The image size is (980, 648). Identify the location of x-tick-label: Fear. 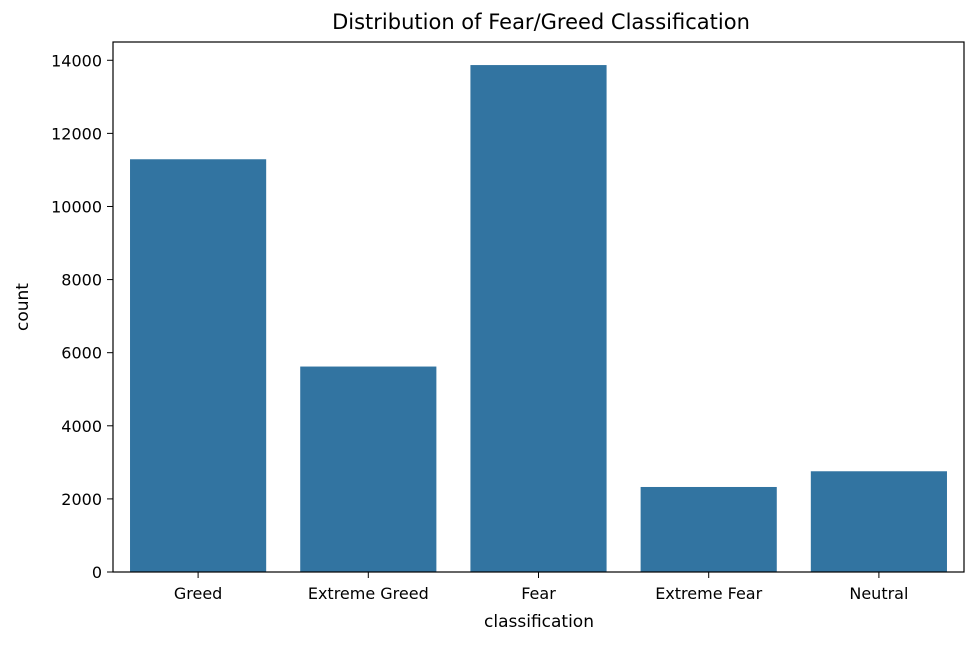
(538, 593).